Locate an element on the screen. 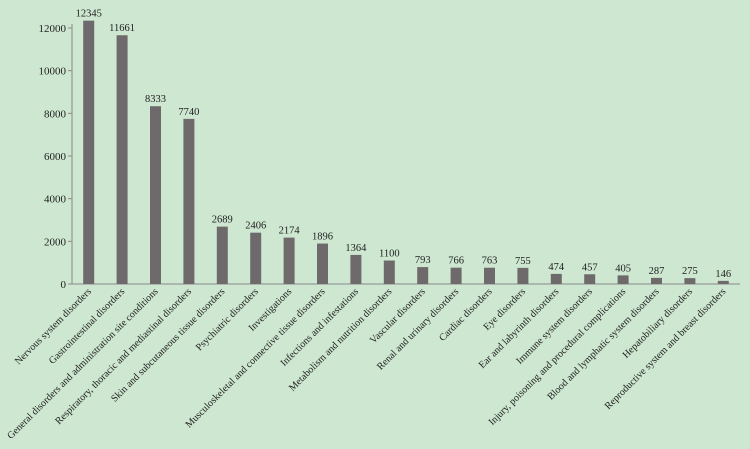 The width and height of the screenshot is (750, 449). y-axis: 0 2000 4000 6000 8000 10000 12000 is located at coordinates (56, 157).